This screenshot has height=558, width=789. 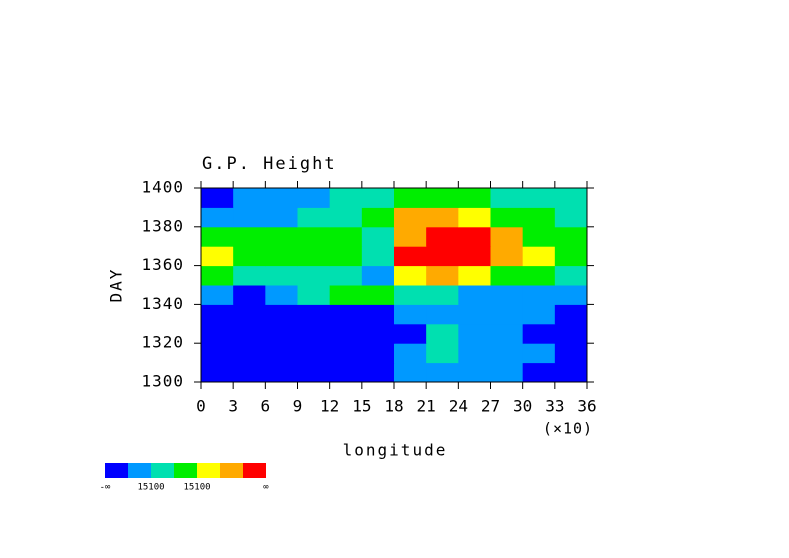 What do you see at coordinates (586, 406) in the screenshot?
I see `x-tick-label: 36` at bounding box center [586, 406].